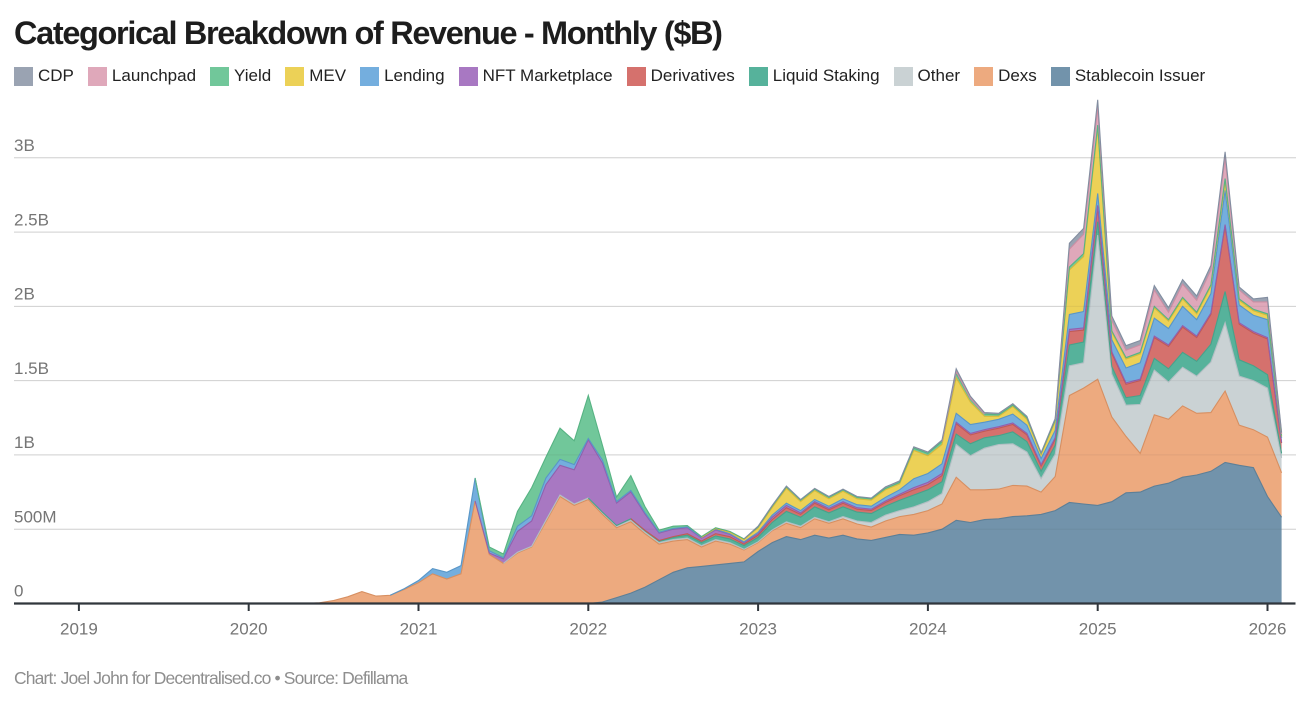 This screenshot has width=1310, height=701. I want to click on svg-text: 2024, so click(928, 629).